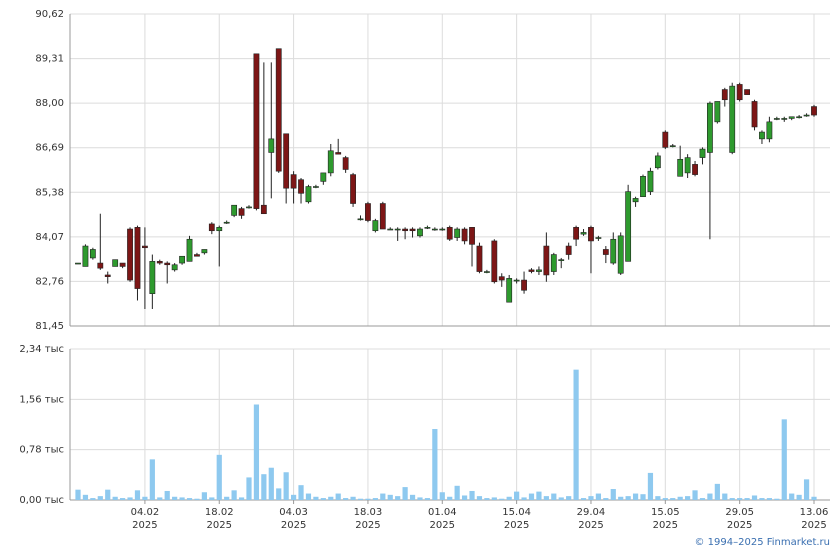 This screenshot has height=550, width=840. What do you see at coordinates (762, 542) in the screenshot?
I see `source-link: © 1994–2025 Finmarket.ru` at bounding box center [762, 542].